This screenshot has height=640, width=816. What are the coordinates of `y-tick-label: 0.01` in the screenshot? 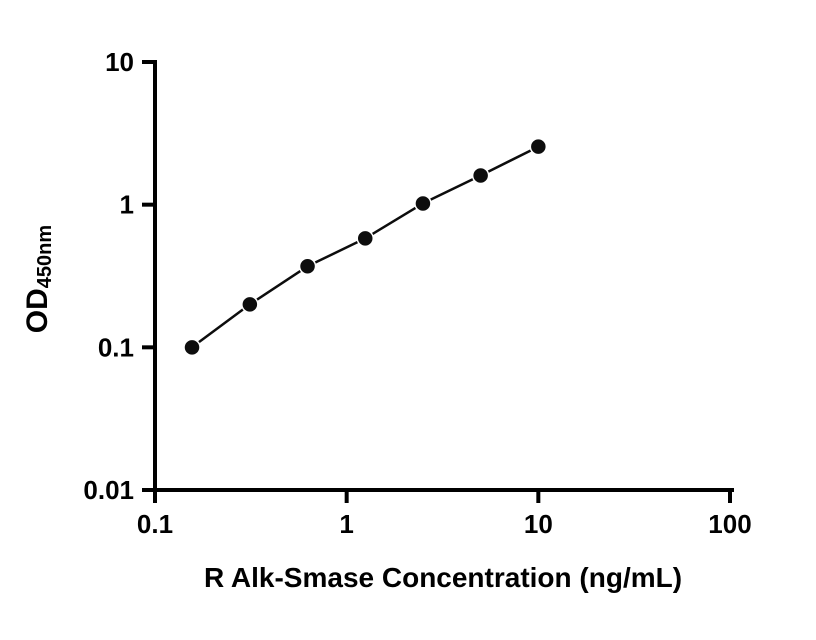 It's located at (108, 490).